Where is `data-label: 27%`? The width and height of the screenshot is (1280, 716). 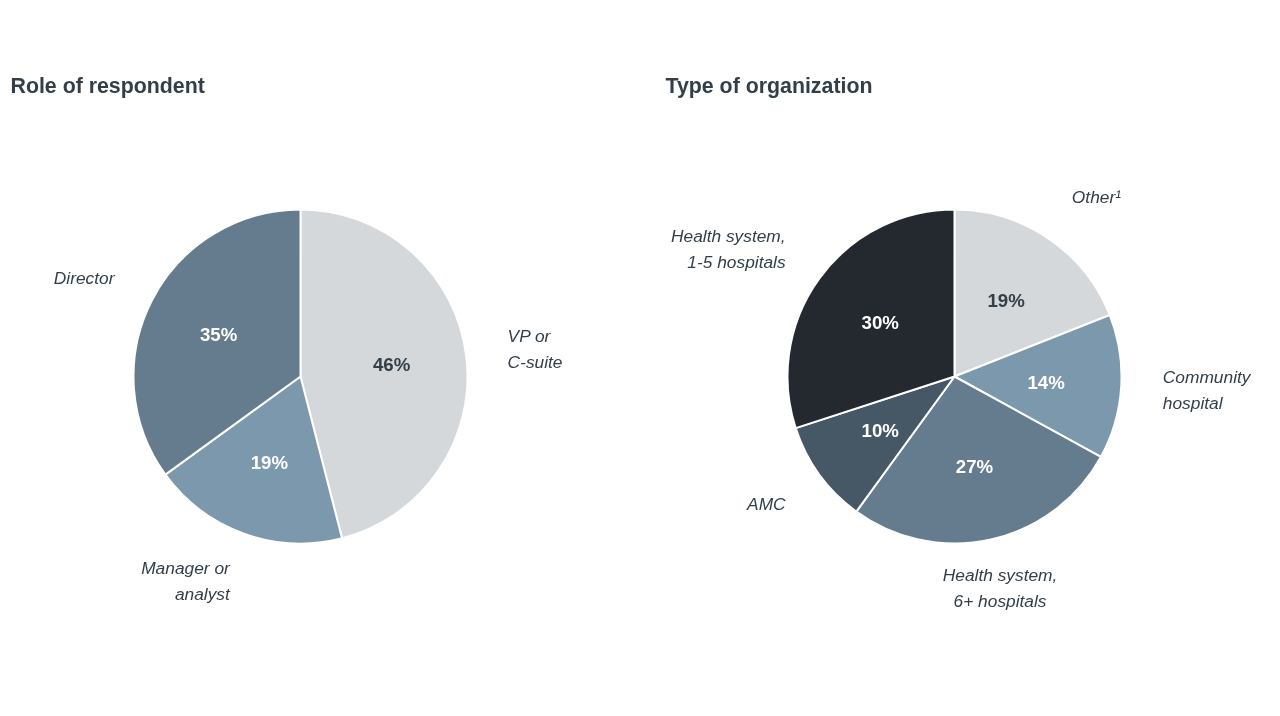
data-label: 27% is located at coordinates (974, 466).